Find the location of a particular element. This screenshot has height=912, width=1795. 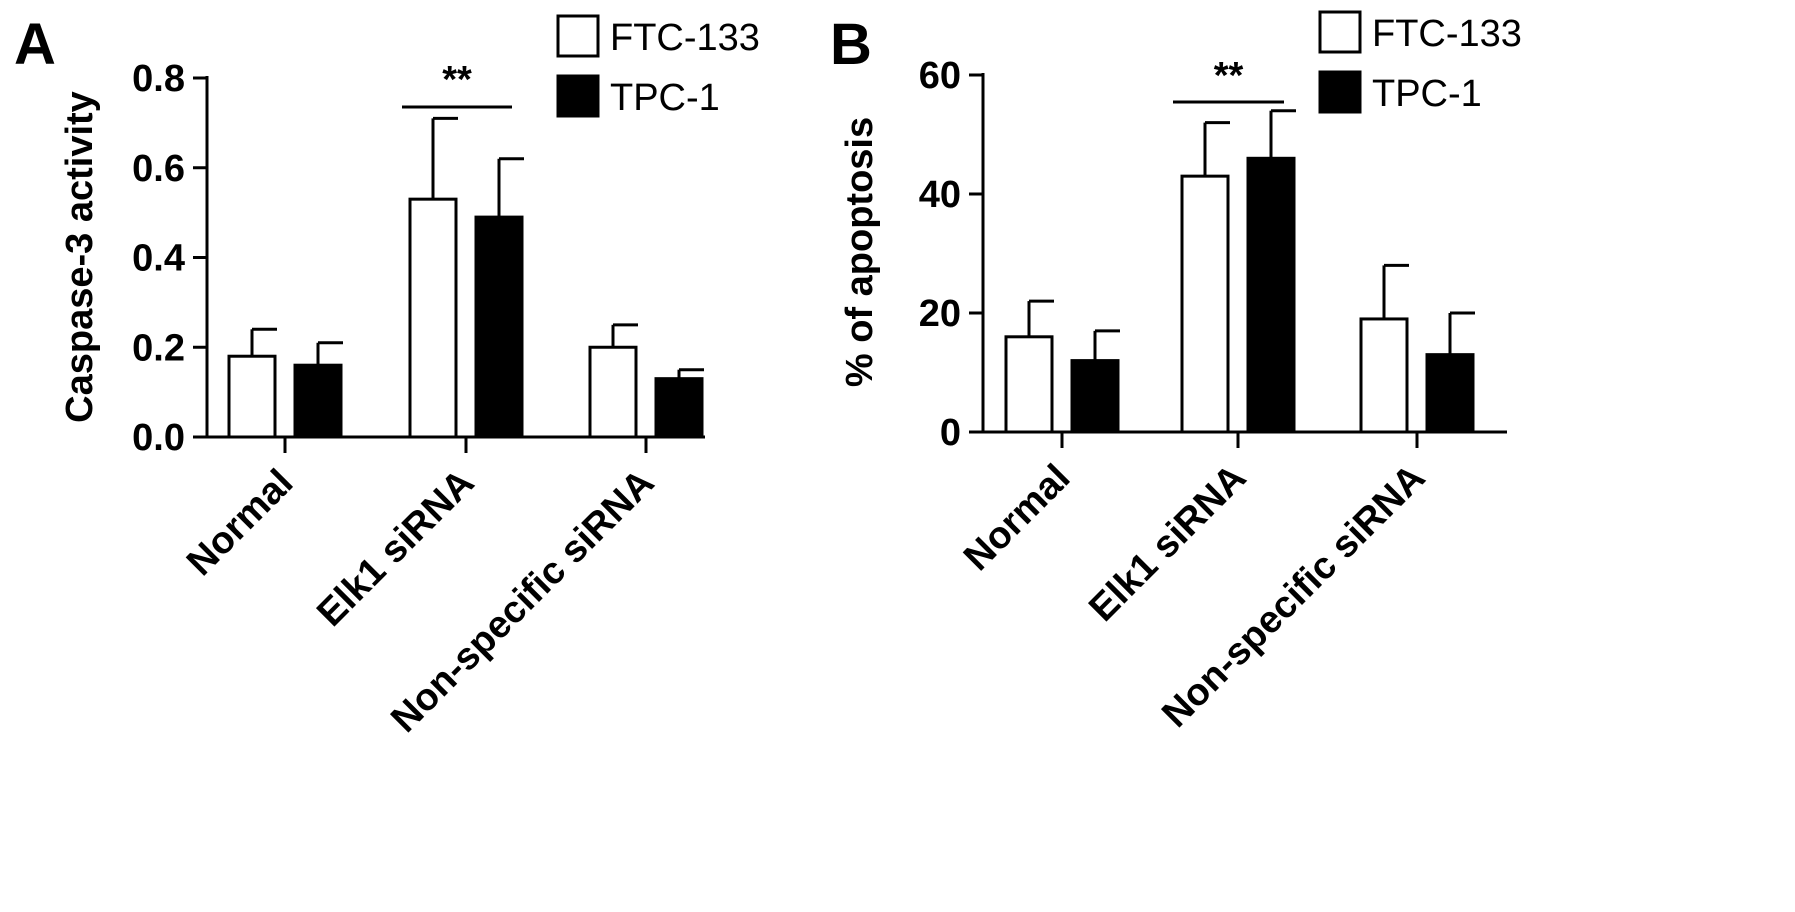

y-tick-label: 60 is located at coordinates (940, 76).